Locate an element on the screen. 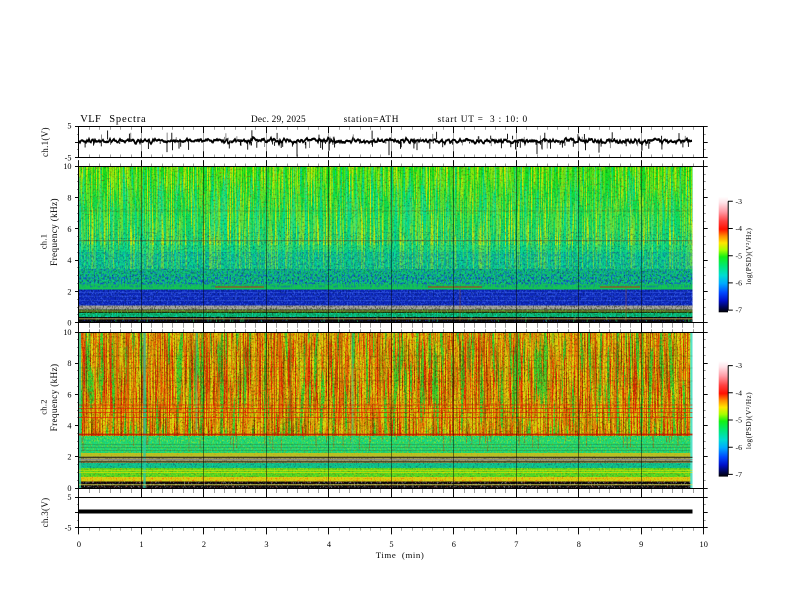 The image size is (792, 612). svg-text: ch.1(V) is located at coordinates (45, 142).